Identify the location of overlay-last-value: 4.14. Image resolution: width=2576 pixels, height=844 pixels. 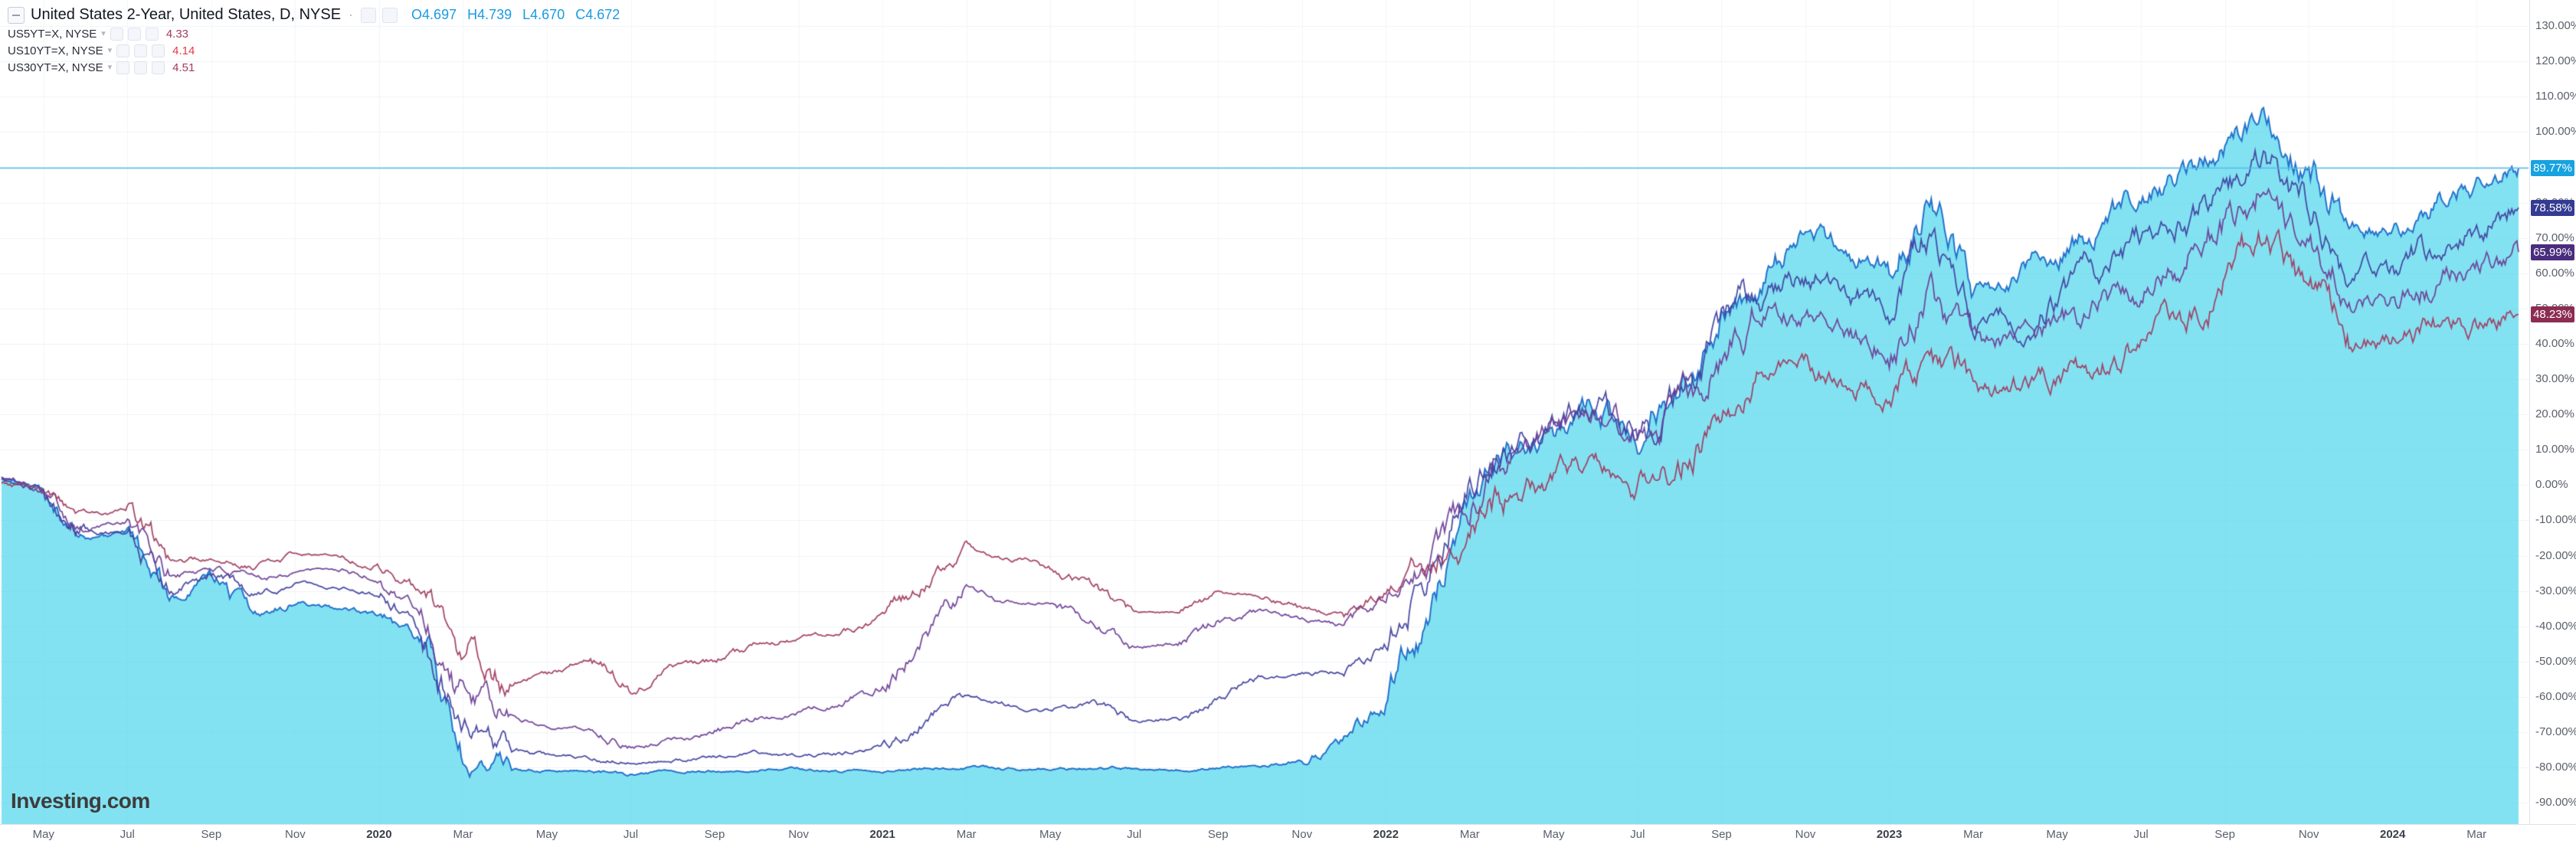
(183, 51).